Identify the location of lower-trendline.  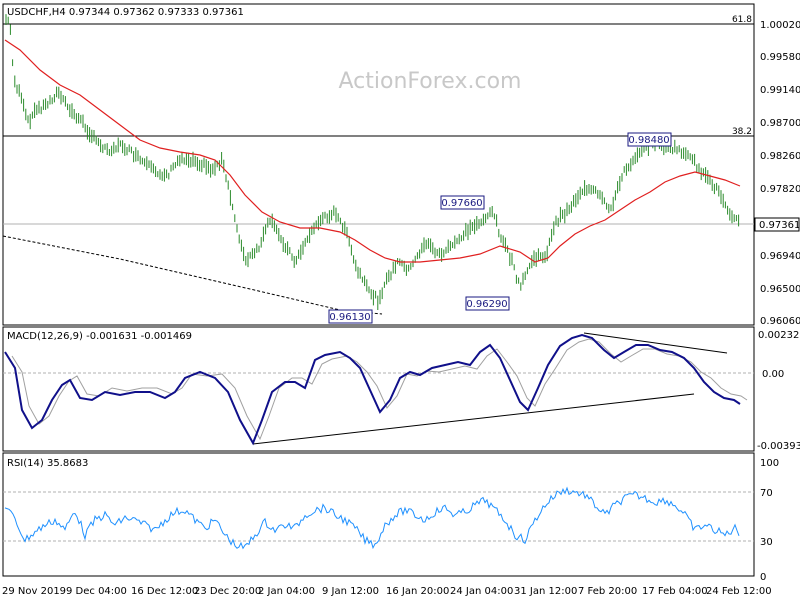
(192, 275).